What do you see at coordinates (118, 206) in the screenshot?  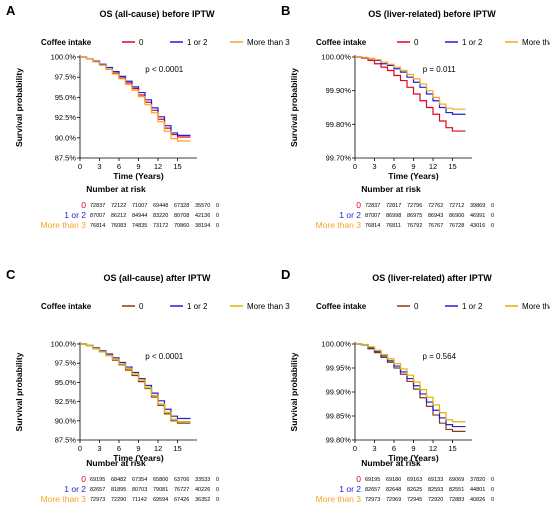 I see `risk-cell: 72122` at bounding box center [118, 206].